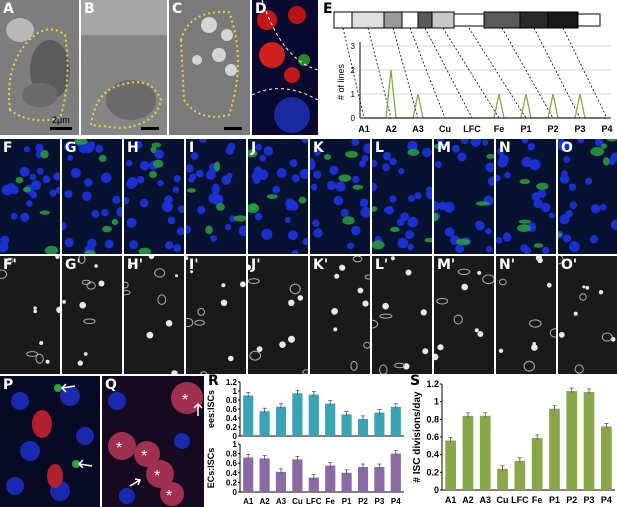  I want to click on y-tick-label: 1.2, so click(432, 384).